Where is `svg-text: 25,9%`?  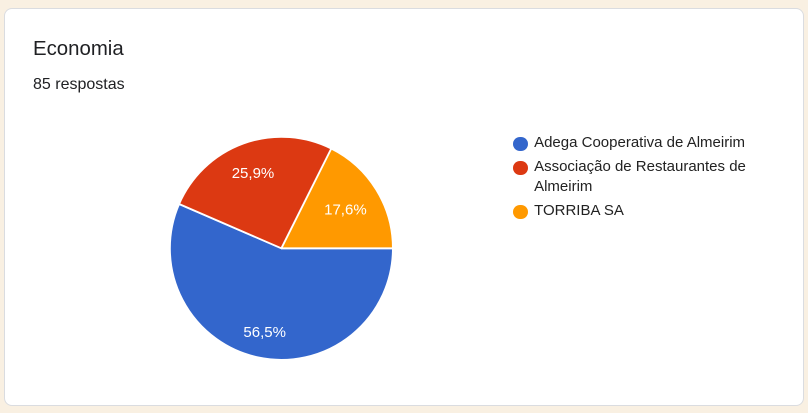 svg-text: 25,9% is located at coordinates (253, 173).